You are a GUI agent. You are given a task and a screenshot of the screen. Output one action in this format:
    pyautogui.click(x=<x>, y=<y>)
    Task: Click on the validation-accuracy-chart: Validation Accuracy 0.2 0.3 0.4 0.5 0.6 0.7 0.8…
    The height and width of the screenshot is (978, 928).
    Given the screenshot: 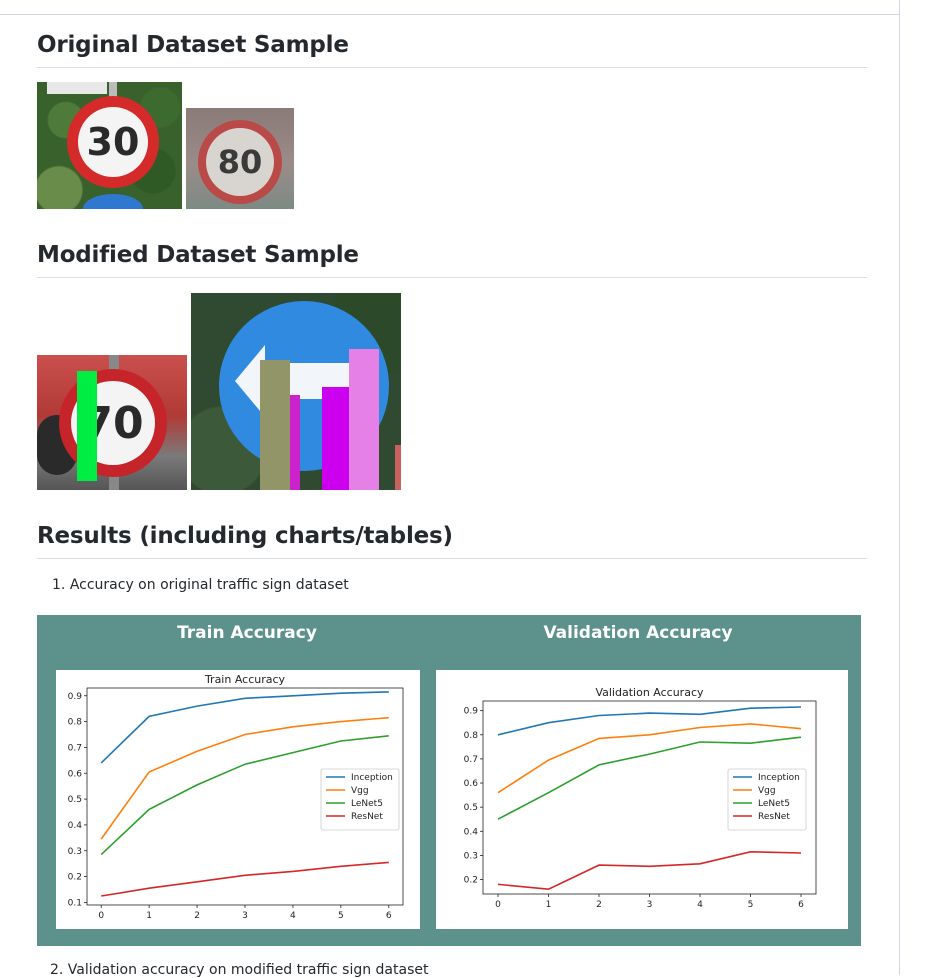 What is the action you would take?
    pyautogui.click(x=642, y=799)
    